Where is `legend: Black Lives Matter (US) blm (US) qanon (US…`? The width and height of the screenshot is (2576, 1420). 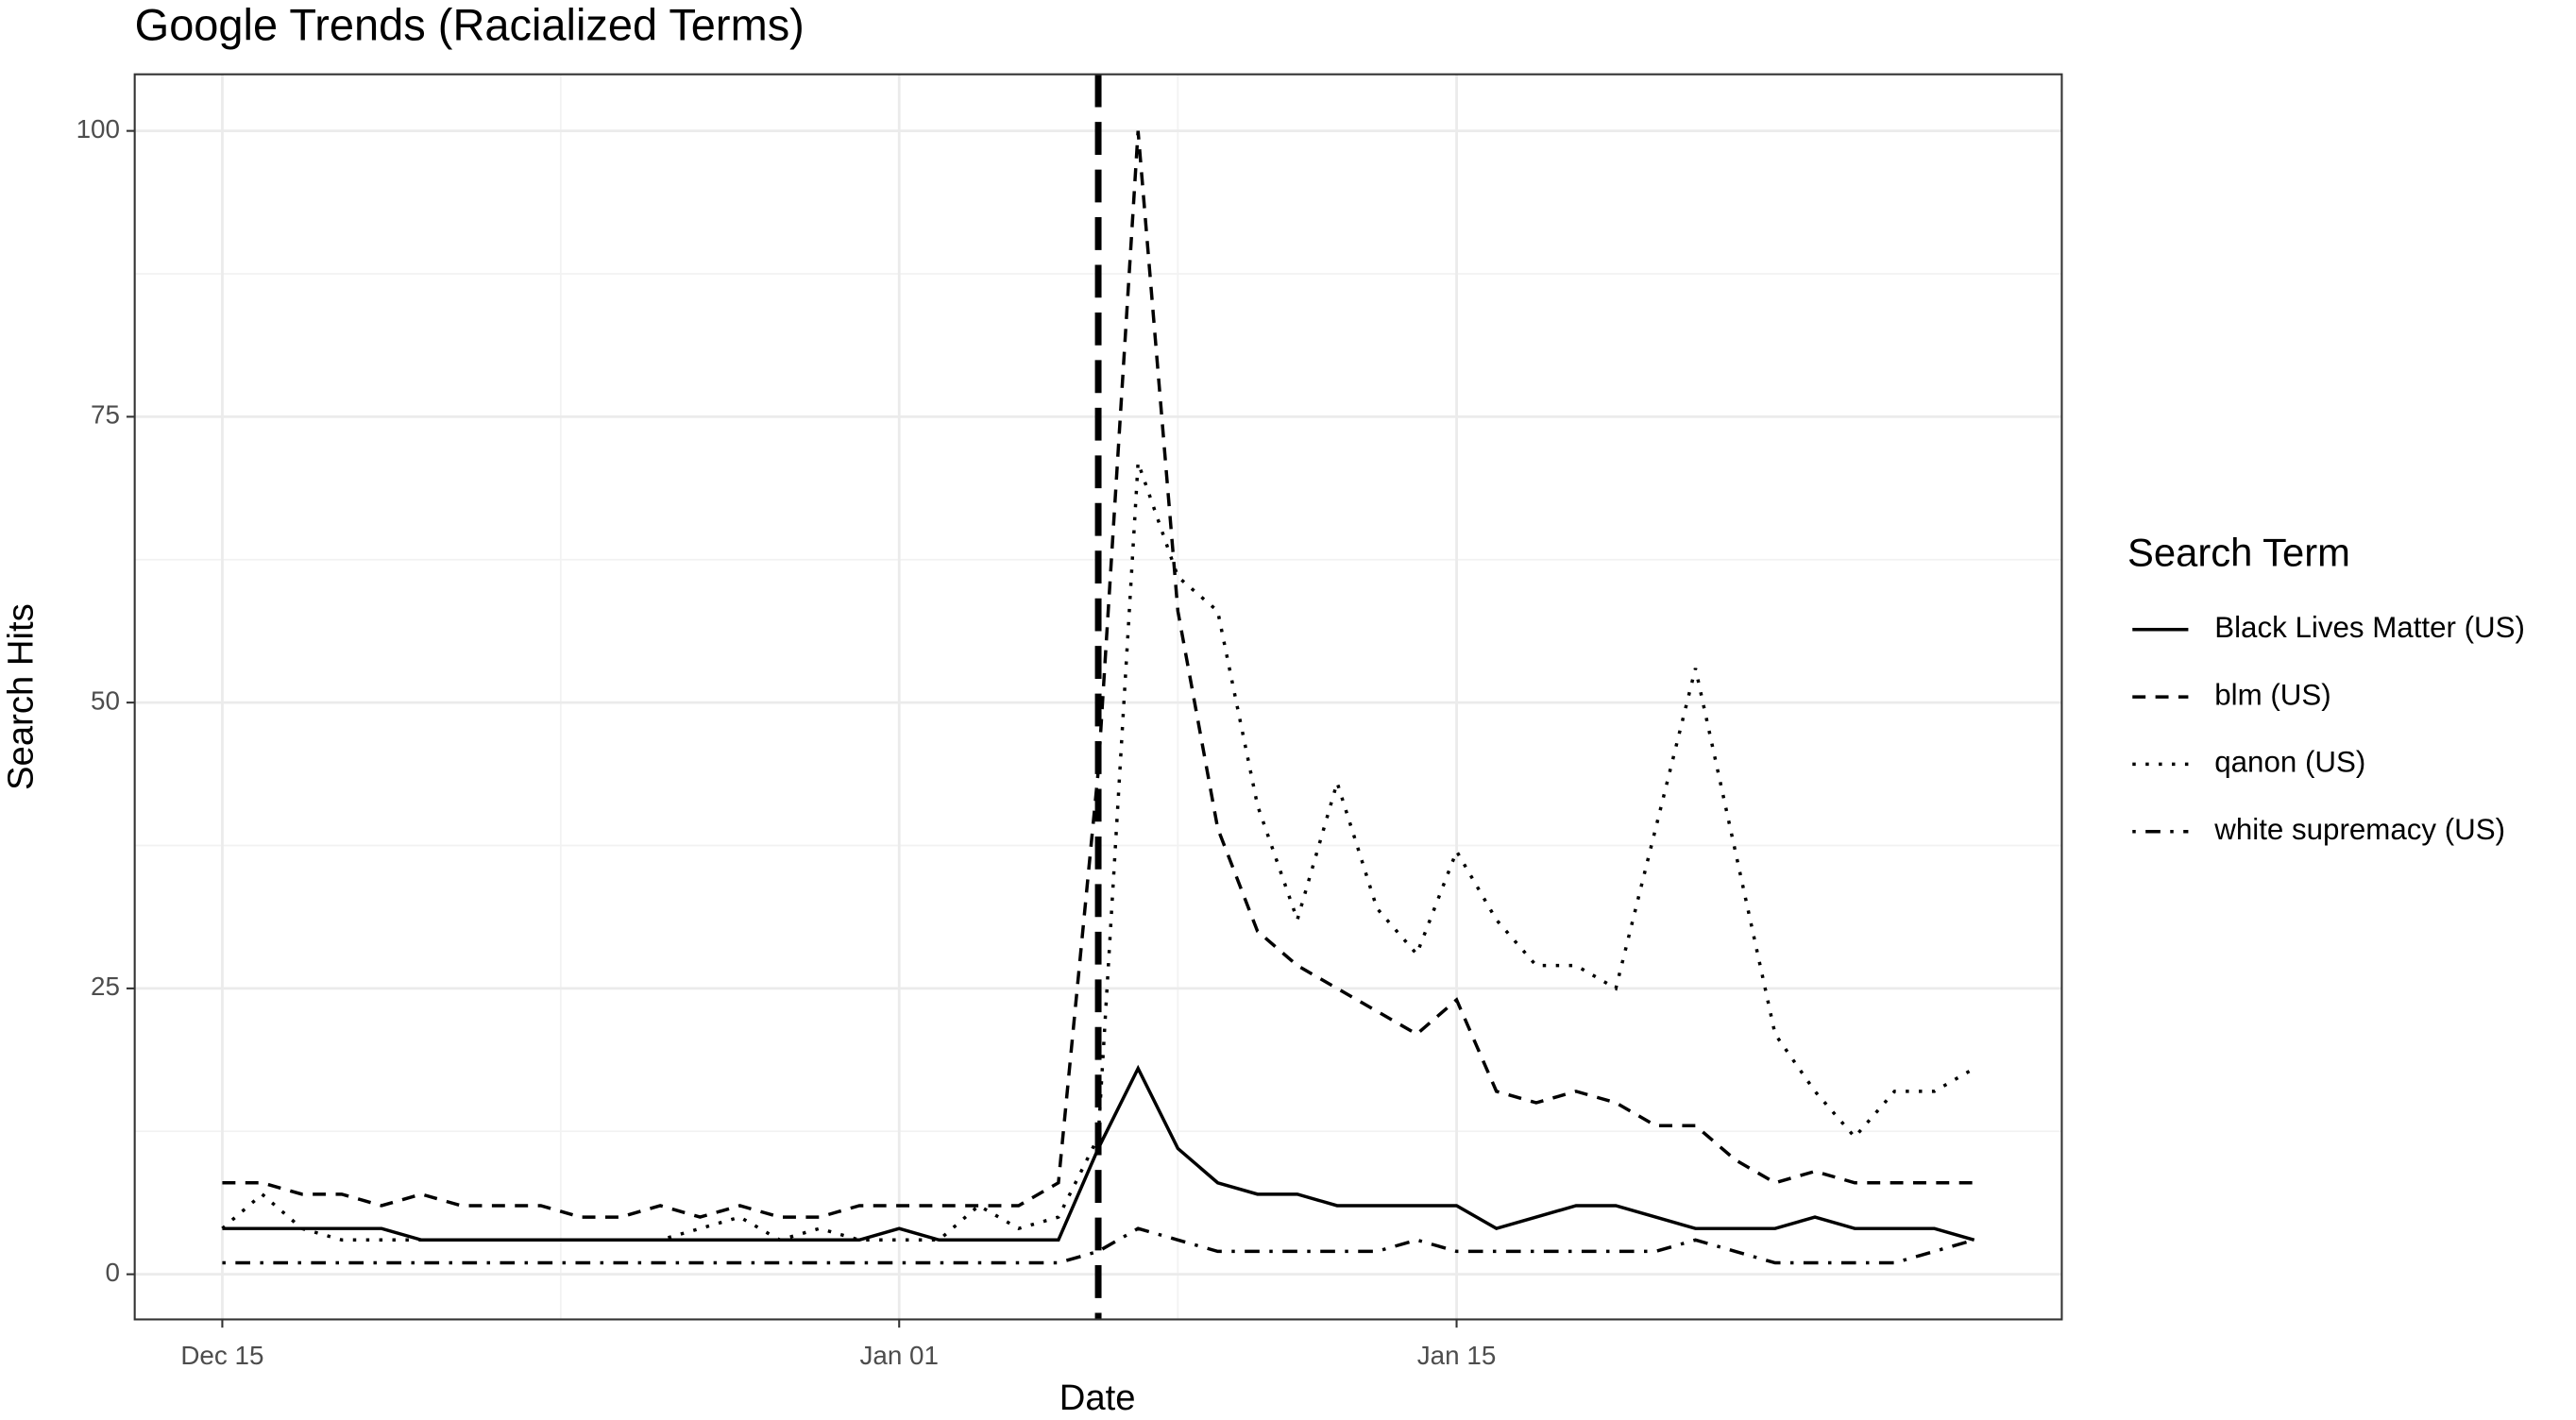 legend: Black Lives Matter (US) blm (US) qanon (US… is located at coordinates (2328, 728).